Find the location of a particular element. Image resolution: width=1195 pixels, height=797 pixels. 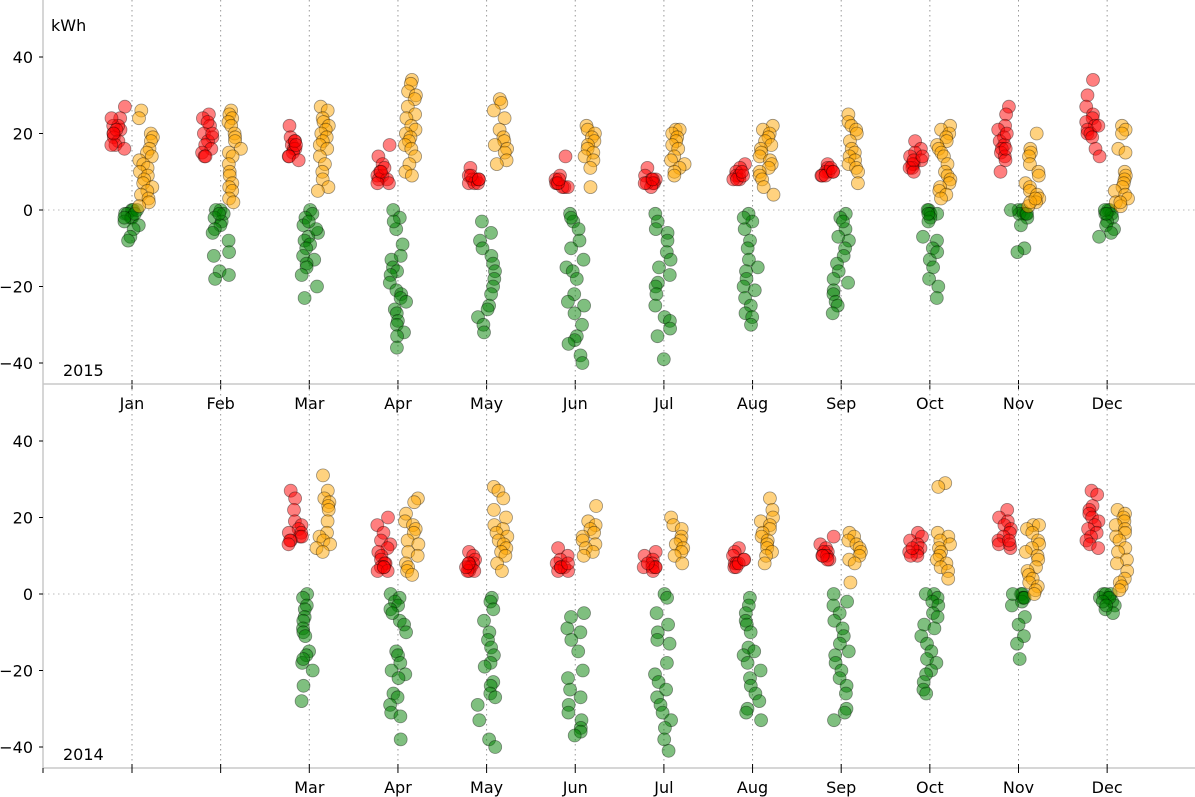

point-red-feb is located at coordinates (207, 122).